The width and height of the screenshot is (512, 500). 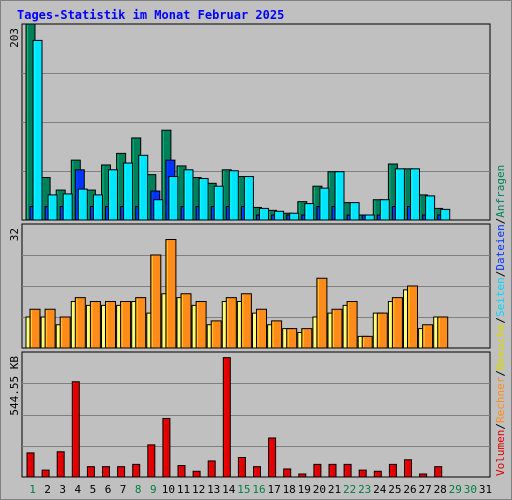 I want to click on x-label-day-3: 3, so click(x=62, y=489).